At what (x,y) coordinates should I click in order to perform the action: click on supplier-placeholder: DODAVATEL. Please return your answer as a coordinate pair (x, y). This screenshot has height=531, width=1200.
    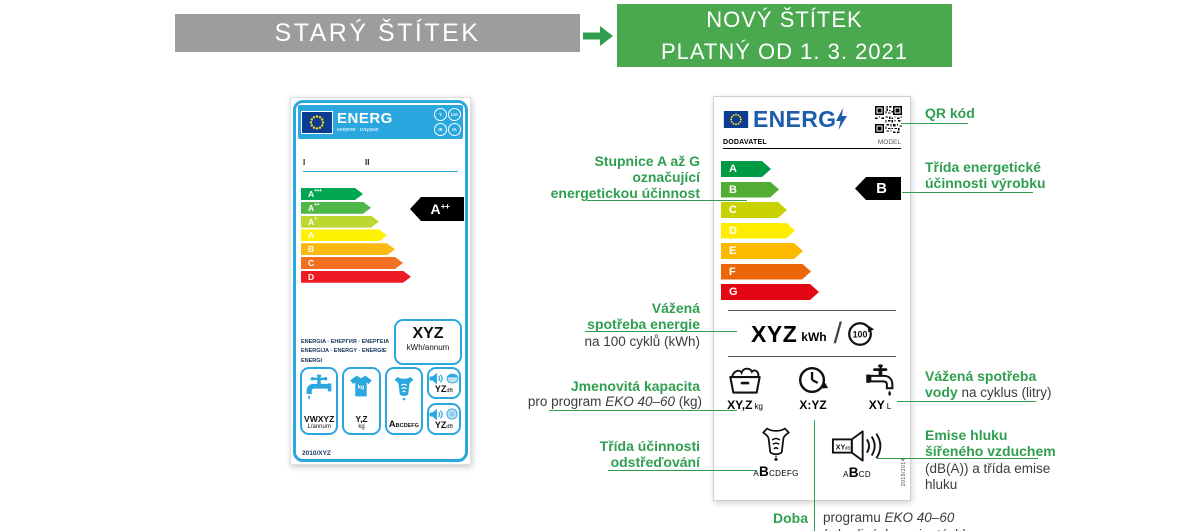
    Looking at the image, I should click on (745, 142).